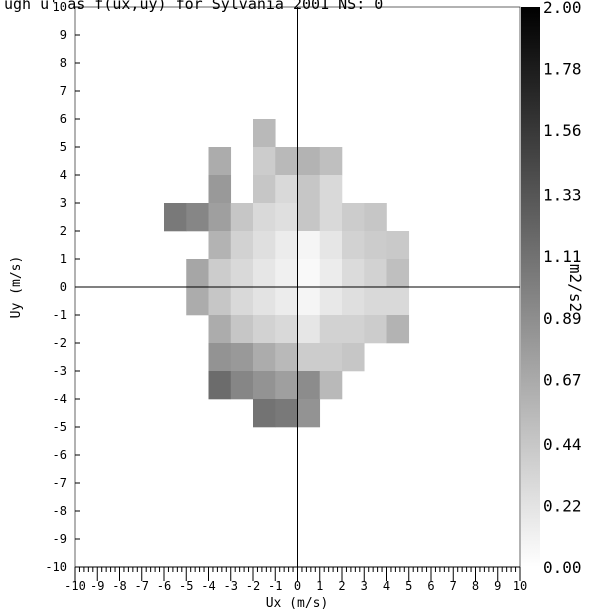  I want to click on y-tick-label: 4, so click(63, 175).